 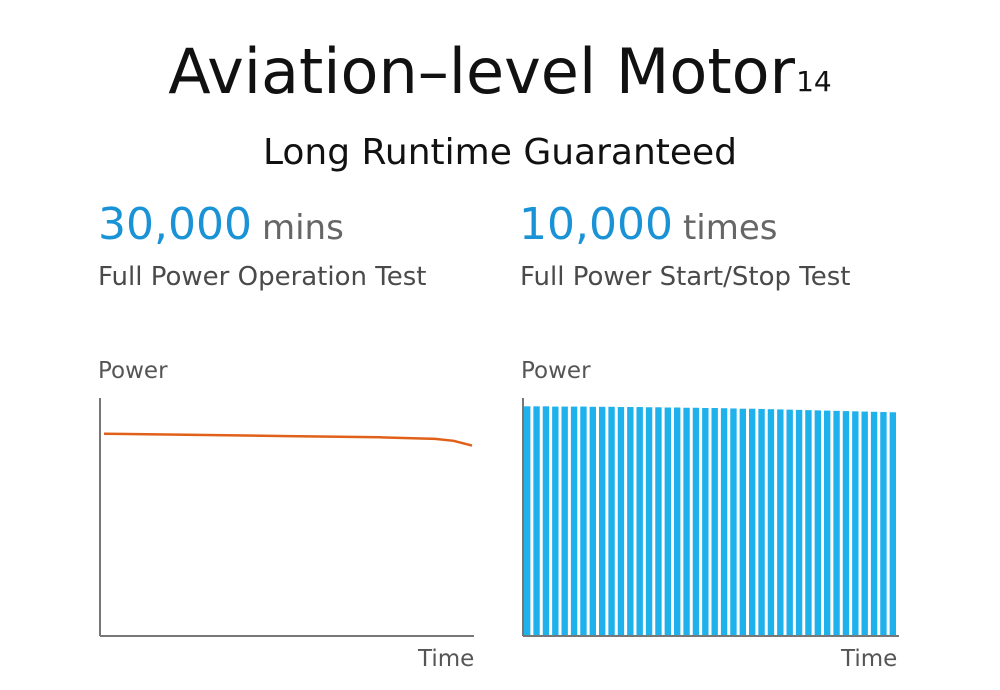 What do you see at coordinates (556, 371) in the screenshot?
I see `bar-chart-ylabel: Power` at bounding box center [556, 371].